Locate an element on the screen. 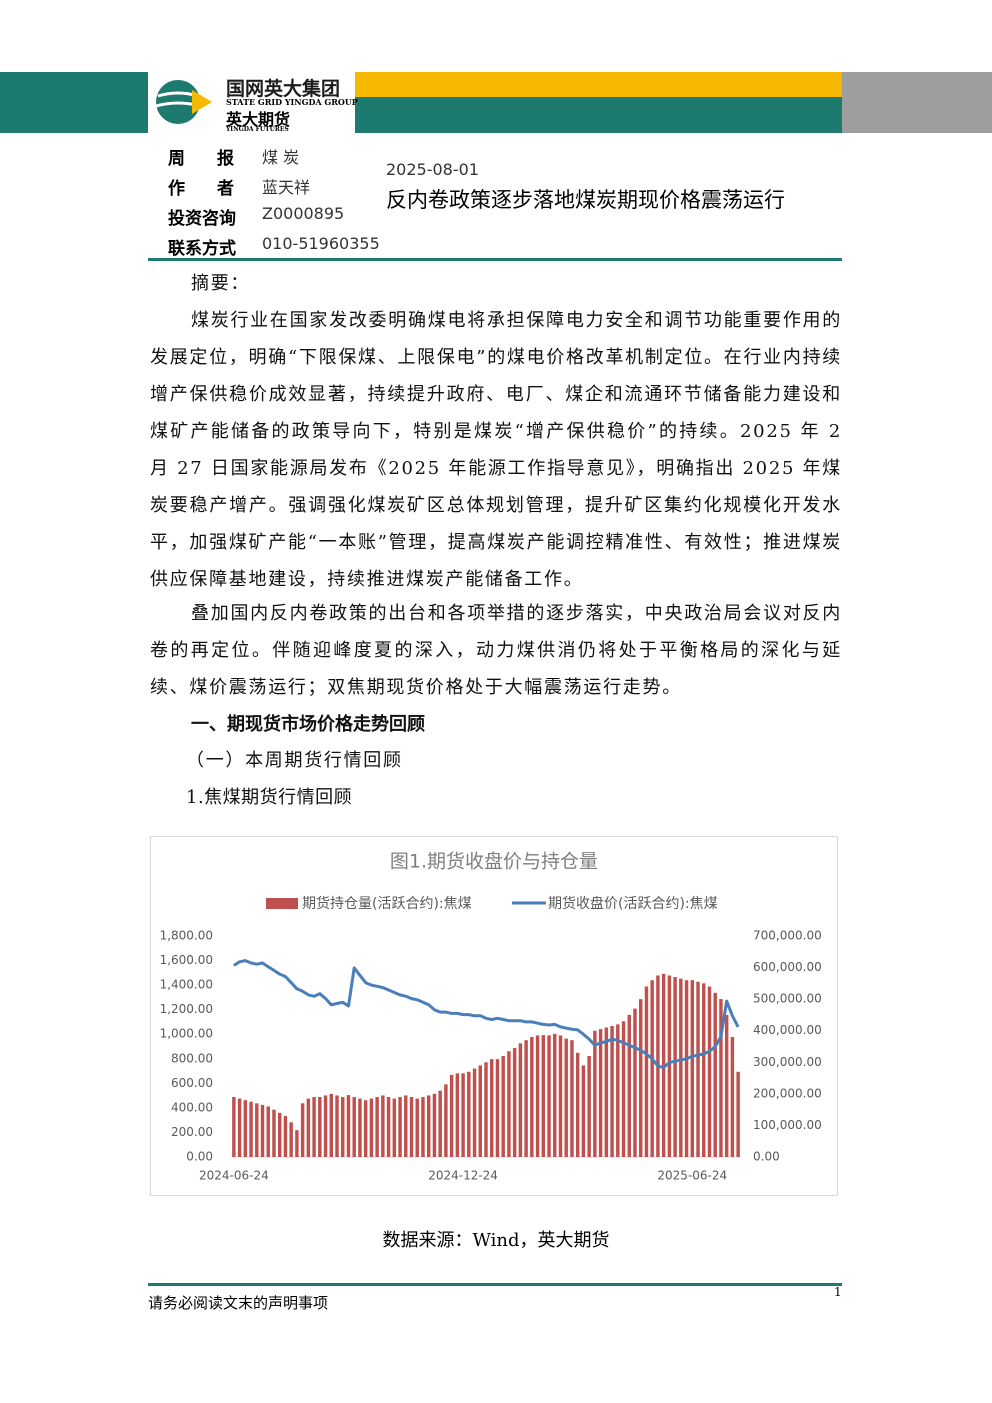 The width and height of the screenshot is (992, 1403). line is located at coordinates (486, 1014).